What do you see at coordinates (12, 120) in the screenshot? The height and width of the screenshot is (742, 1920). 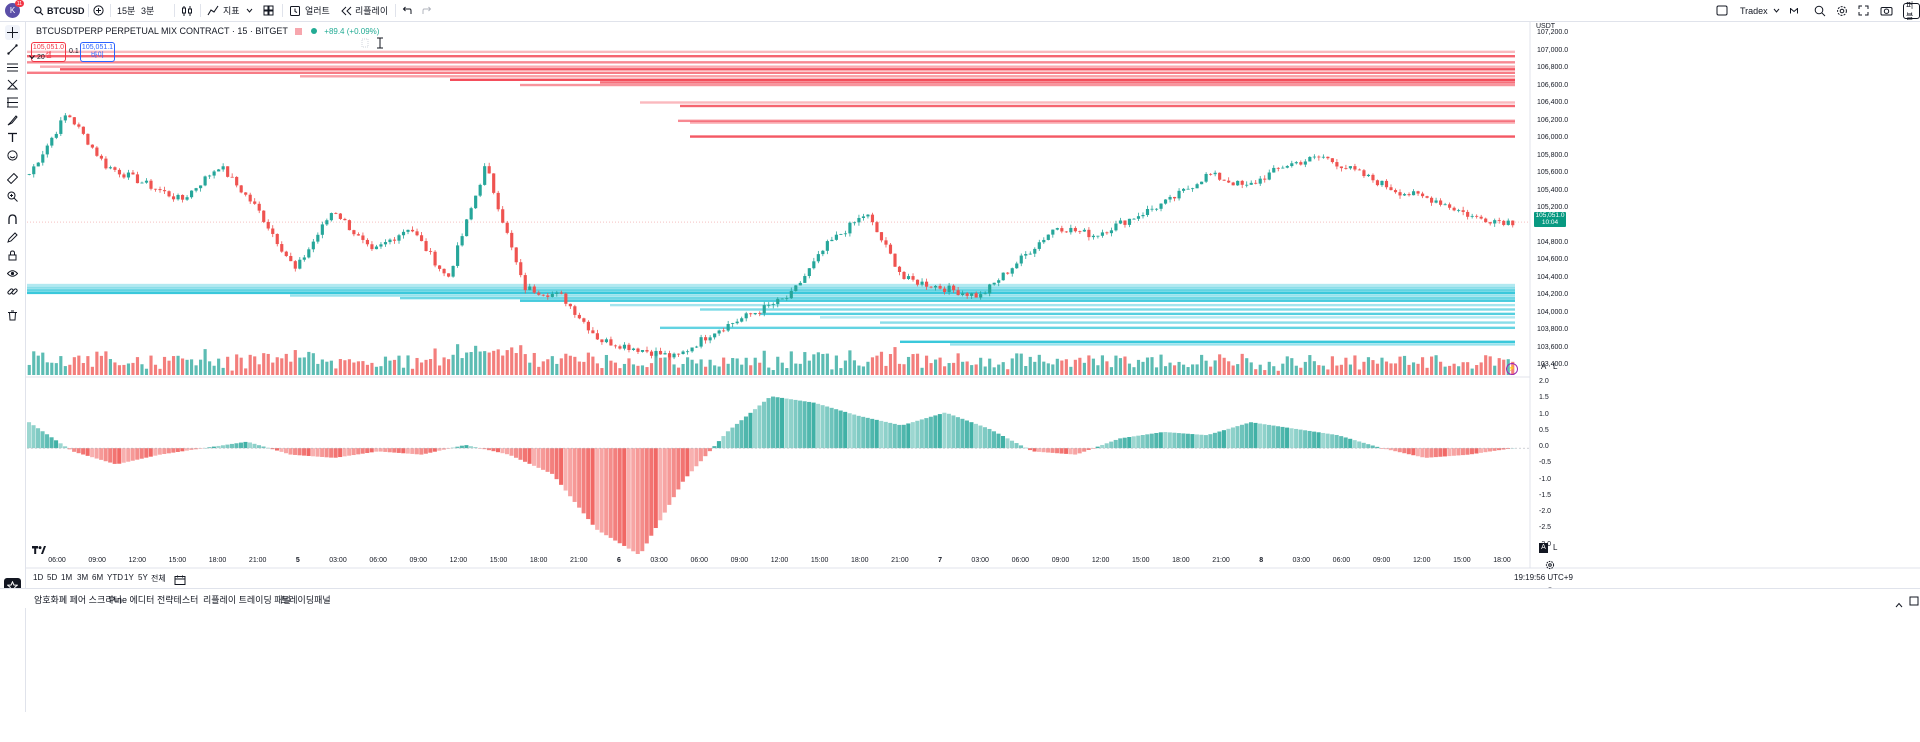 I see `brush-tool` at bounding box center [12, 120].